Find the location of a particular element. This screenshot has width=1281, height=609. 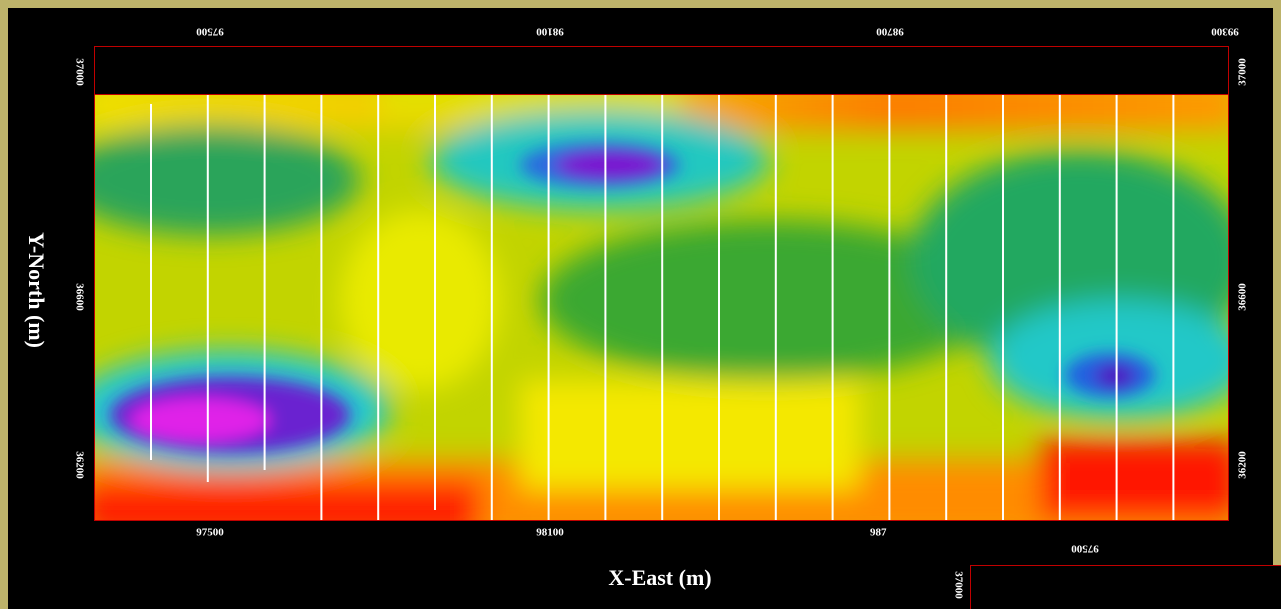

top-band is located at coordinates (661, 70).